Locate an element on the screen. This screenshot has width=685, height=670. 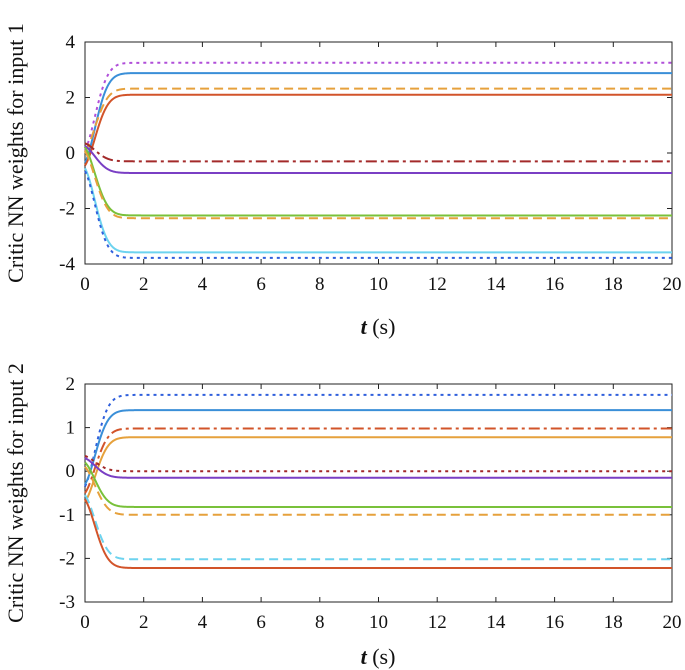
y-tick-labels: -4 -2 0 2 4 is located at coordinates (67, 153).